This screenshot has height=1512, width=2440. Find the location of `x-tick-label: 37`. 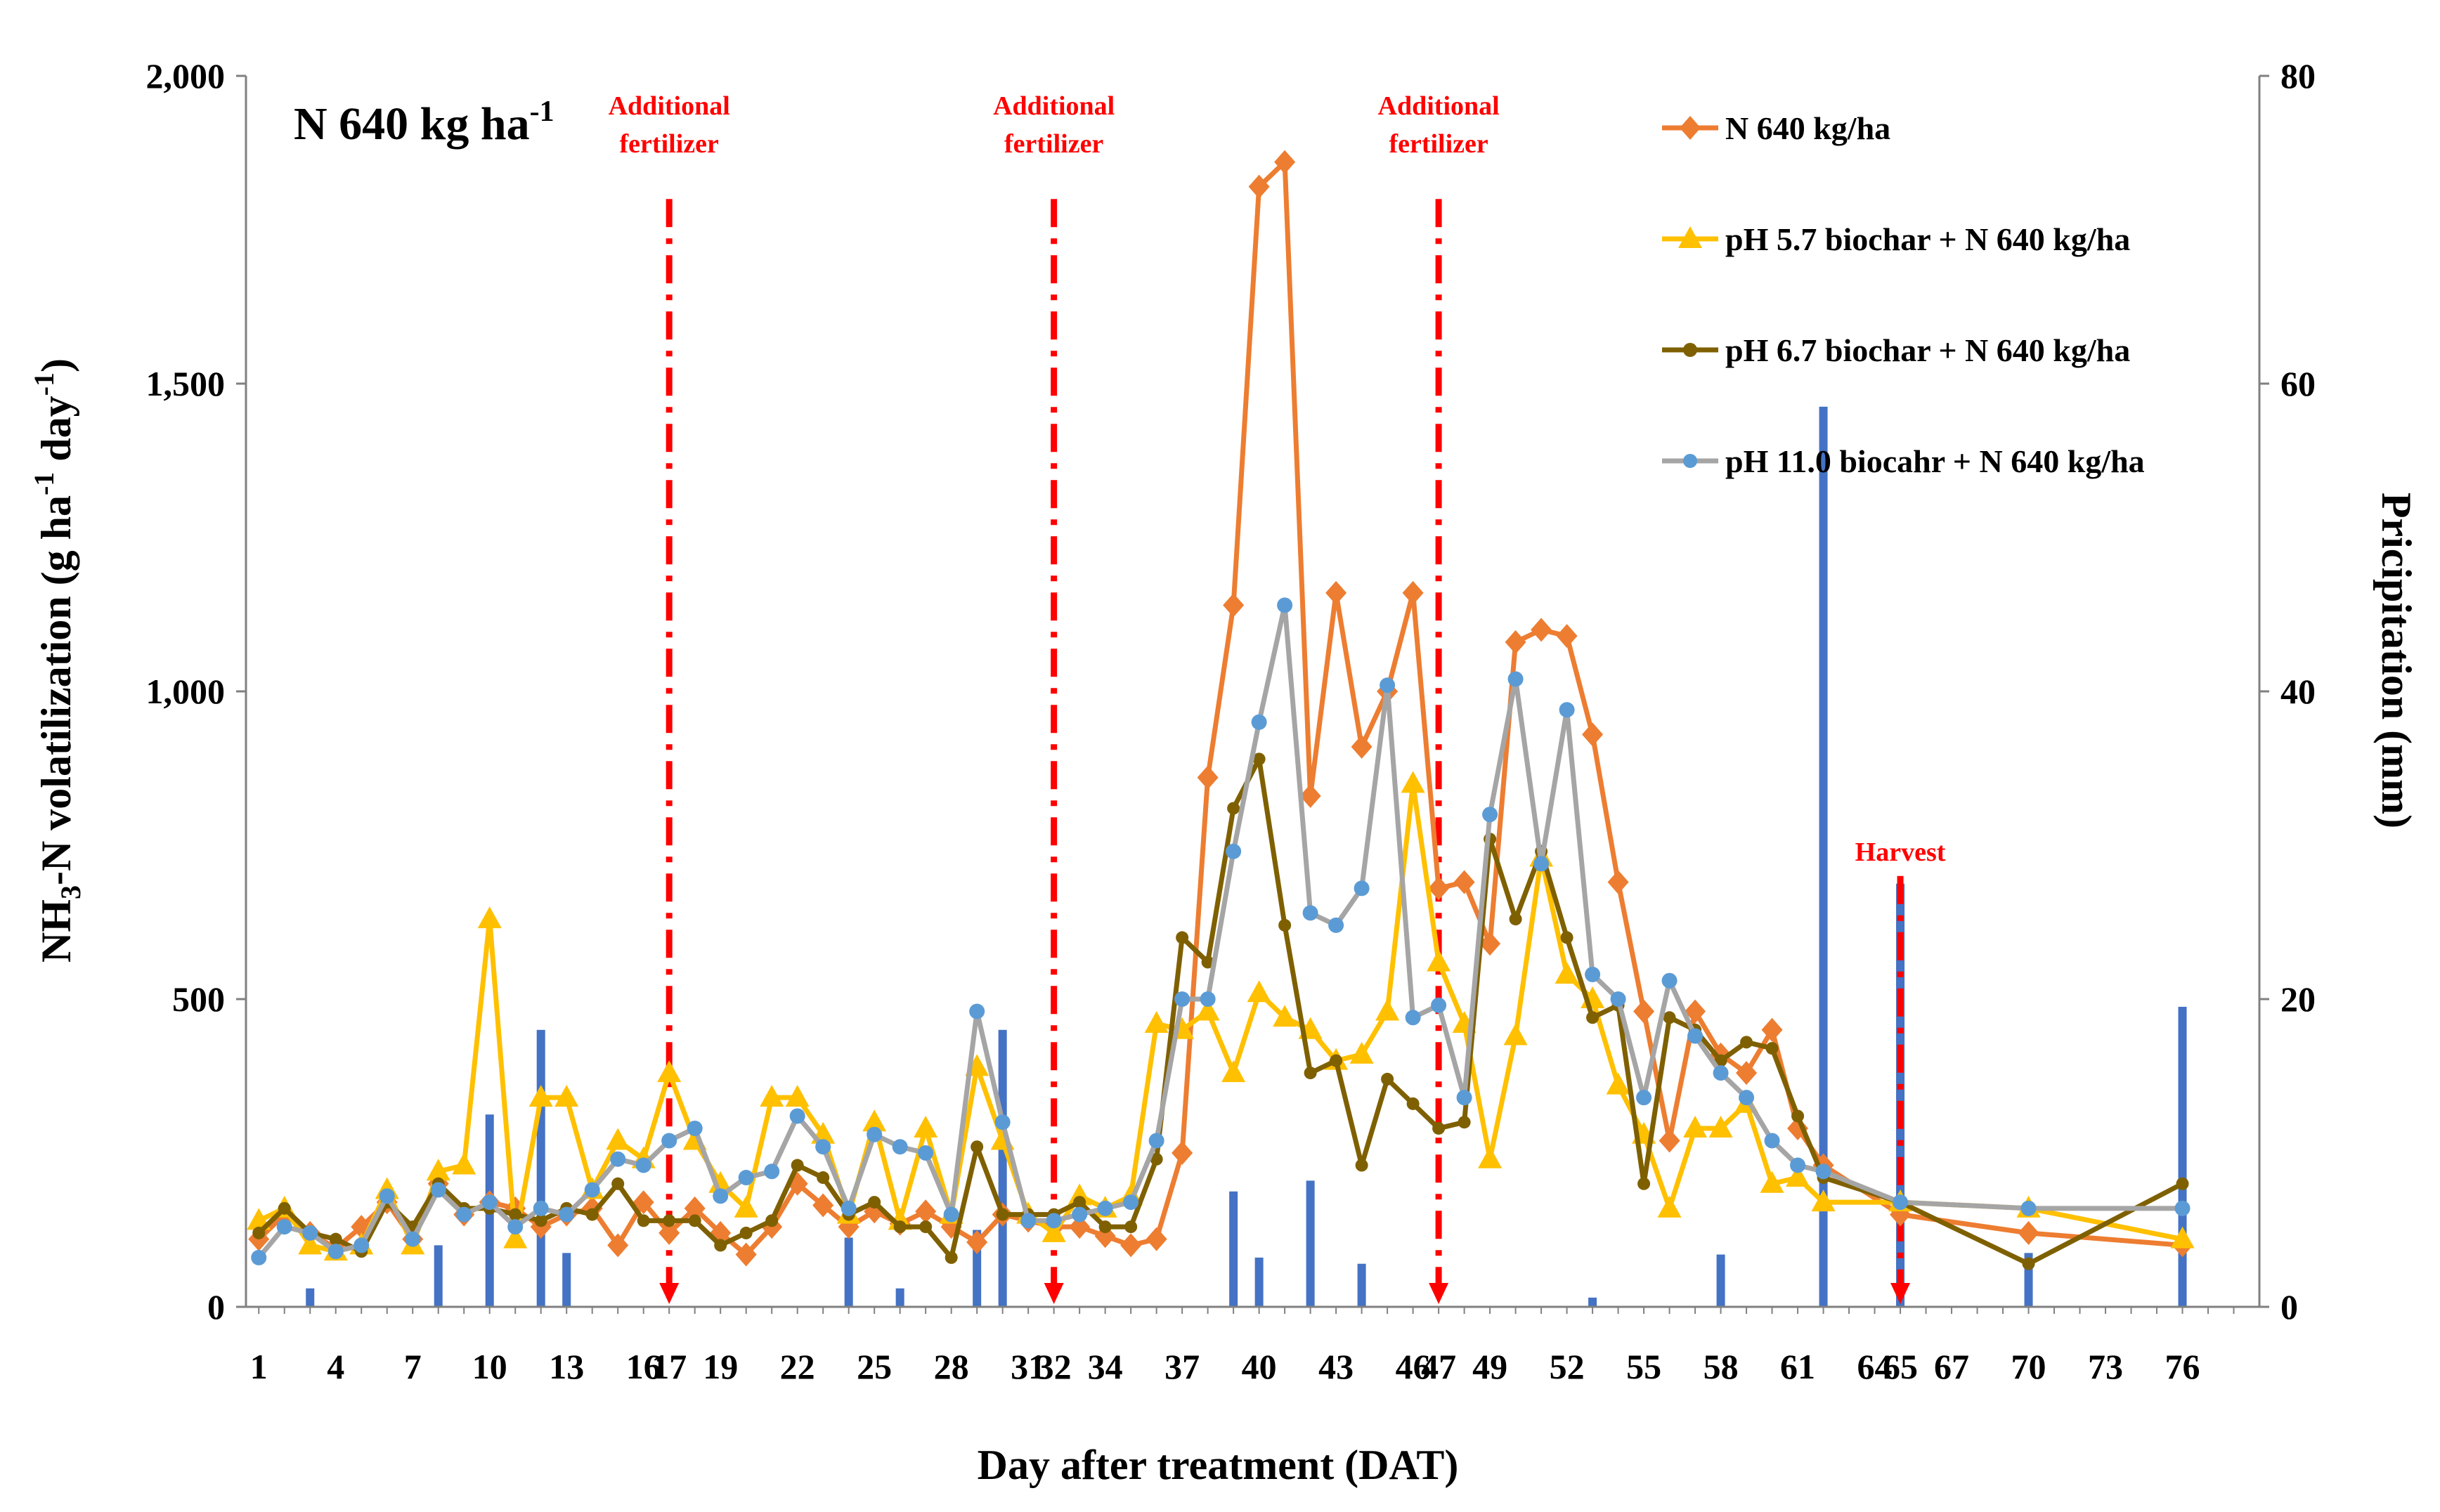

x-tick-label: 37 is located at coordinates (1182, 1366).